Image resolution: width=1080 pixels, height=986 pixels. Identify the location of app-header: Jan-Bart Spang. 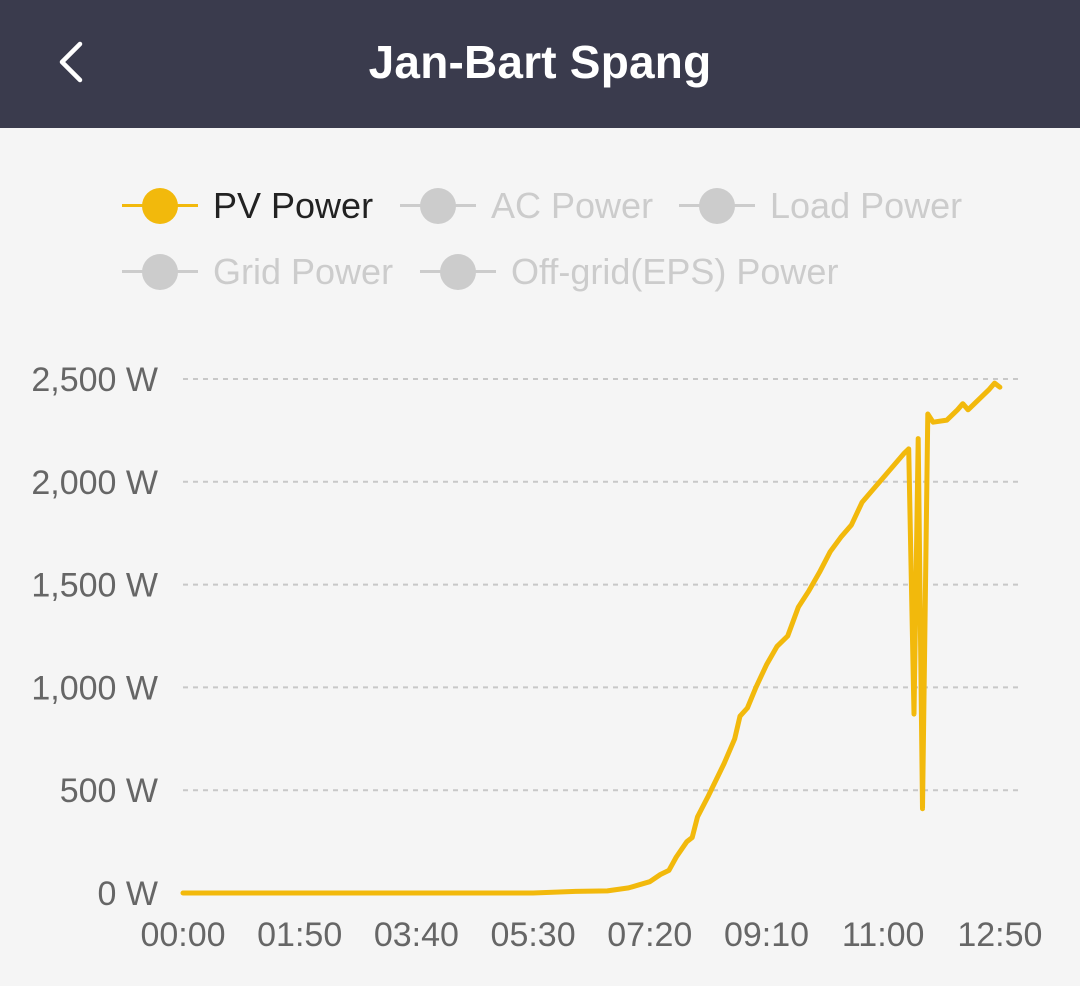
(540, 64).